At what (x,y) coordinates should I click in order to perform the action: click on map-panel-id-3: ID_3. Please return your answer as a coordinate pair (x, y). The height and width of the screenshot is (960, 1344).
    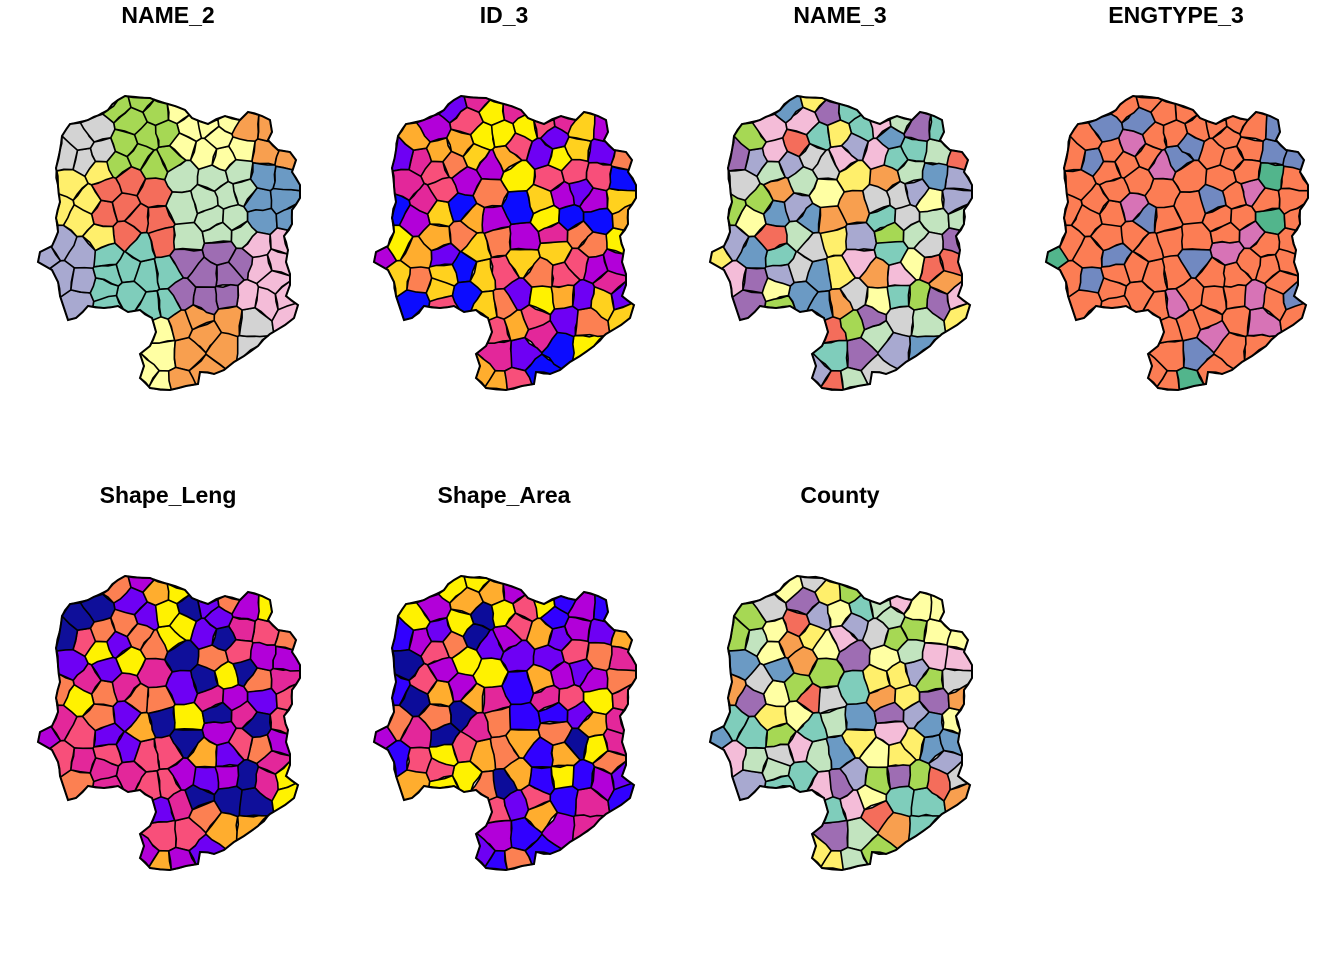
    Looking at the image, I should click on (504, 240).